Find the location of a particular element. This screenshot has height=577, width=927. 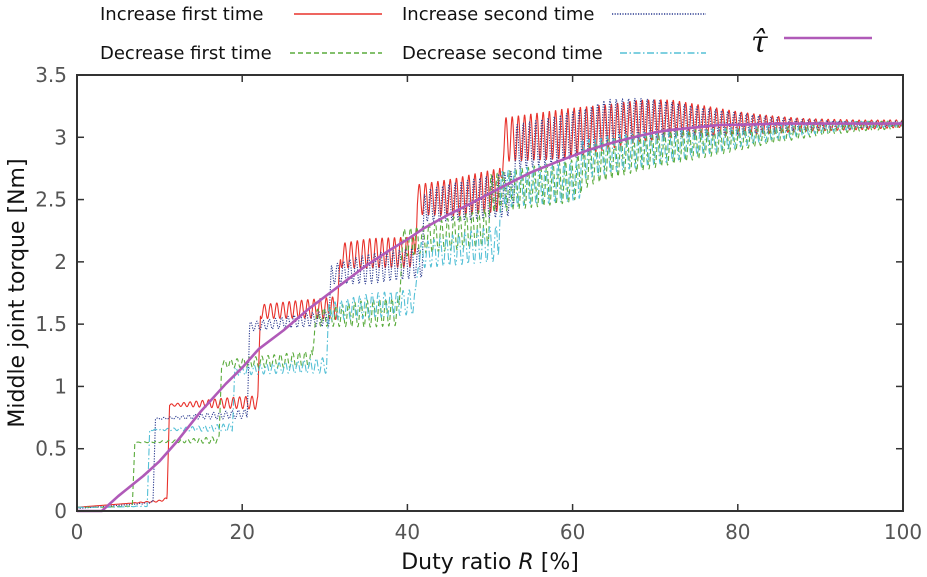

x-tick-label: 0 is located at coordinates (77, 532).